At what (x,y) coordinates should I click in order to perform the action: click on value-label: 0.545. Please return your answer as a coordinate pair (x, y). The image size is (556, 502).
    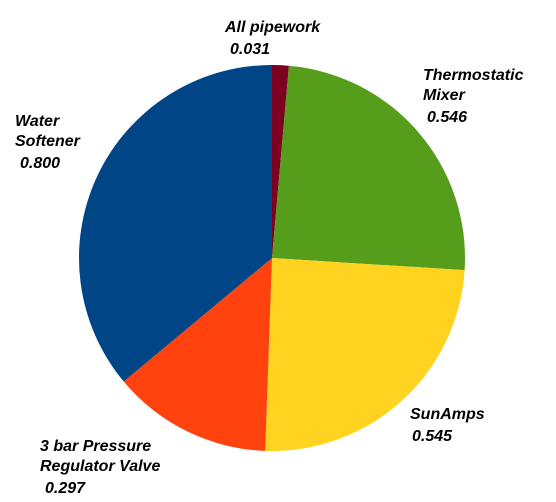
    Looking at the image, I should click on (432, 436).